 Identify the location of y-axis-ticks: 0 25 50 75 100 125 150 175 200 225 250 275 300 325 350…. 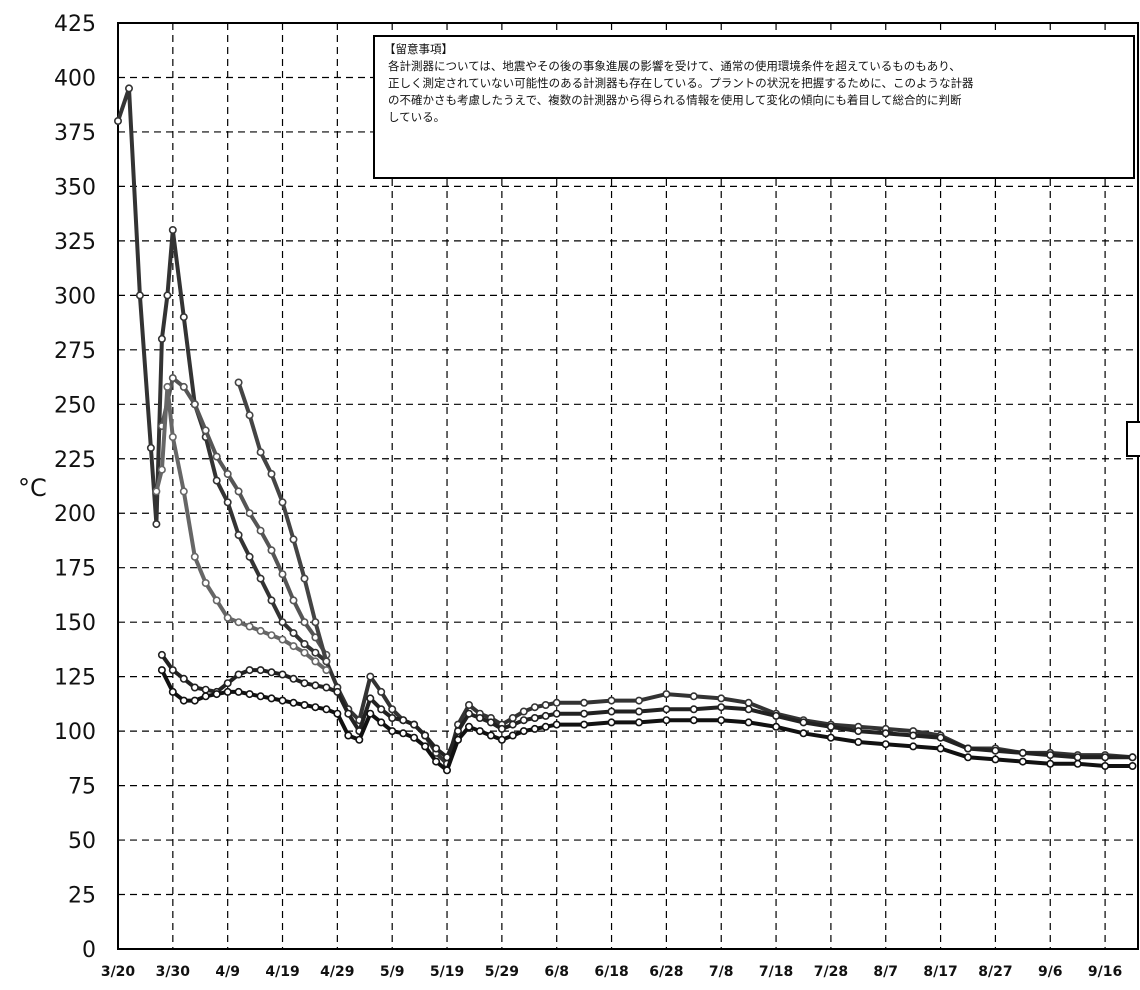
(75, 487).